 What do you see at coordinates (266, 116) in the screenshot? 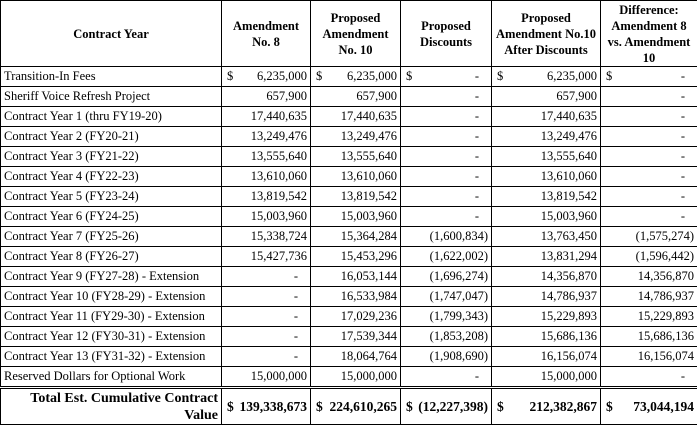
I see `cell-amendment-8: 17,440,635` at bounding box center [266, 116].